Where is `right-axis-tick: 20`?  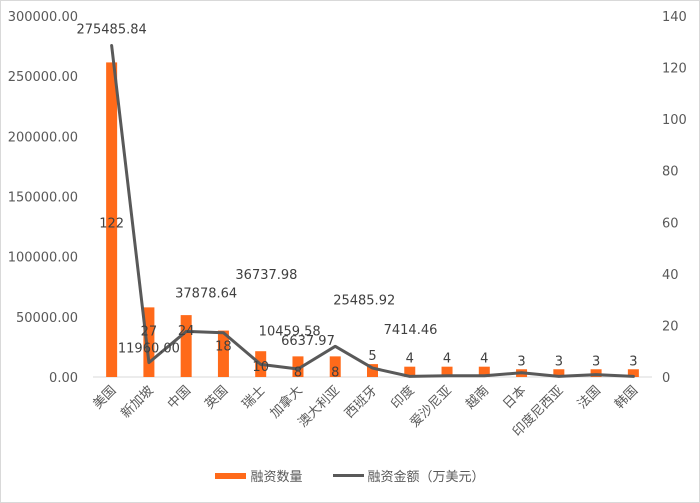
right-axis-tick: 20 is located at coordinates (670, 326).